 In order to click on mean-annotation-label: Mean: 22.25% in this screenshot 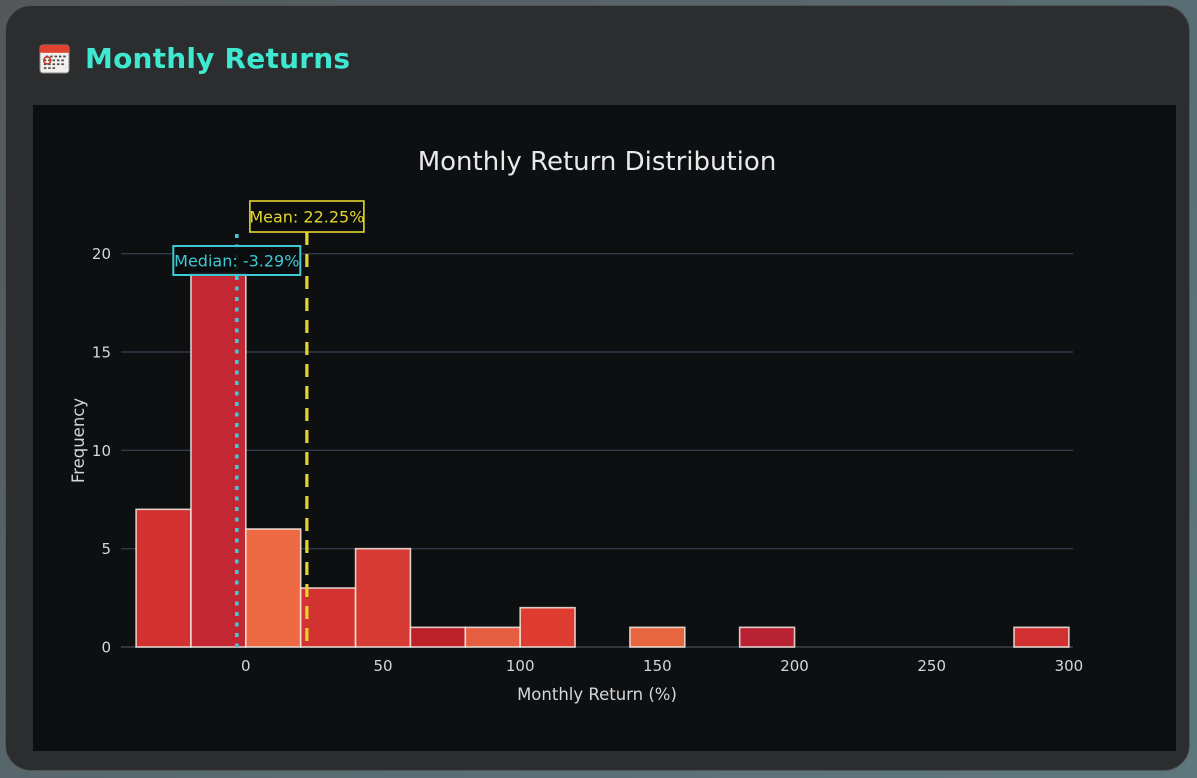, I will do `click(306, 217)`.